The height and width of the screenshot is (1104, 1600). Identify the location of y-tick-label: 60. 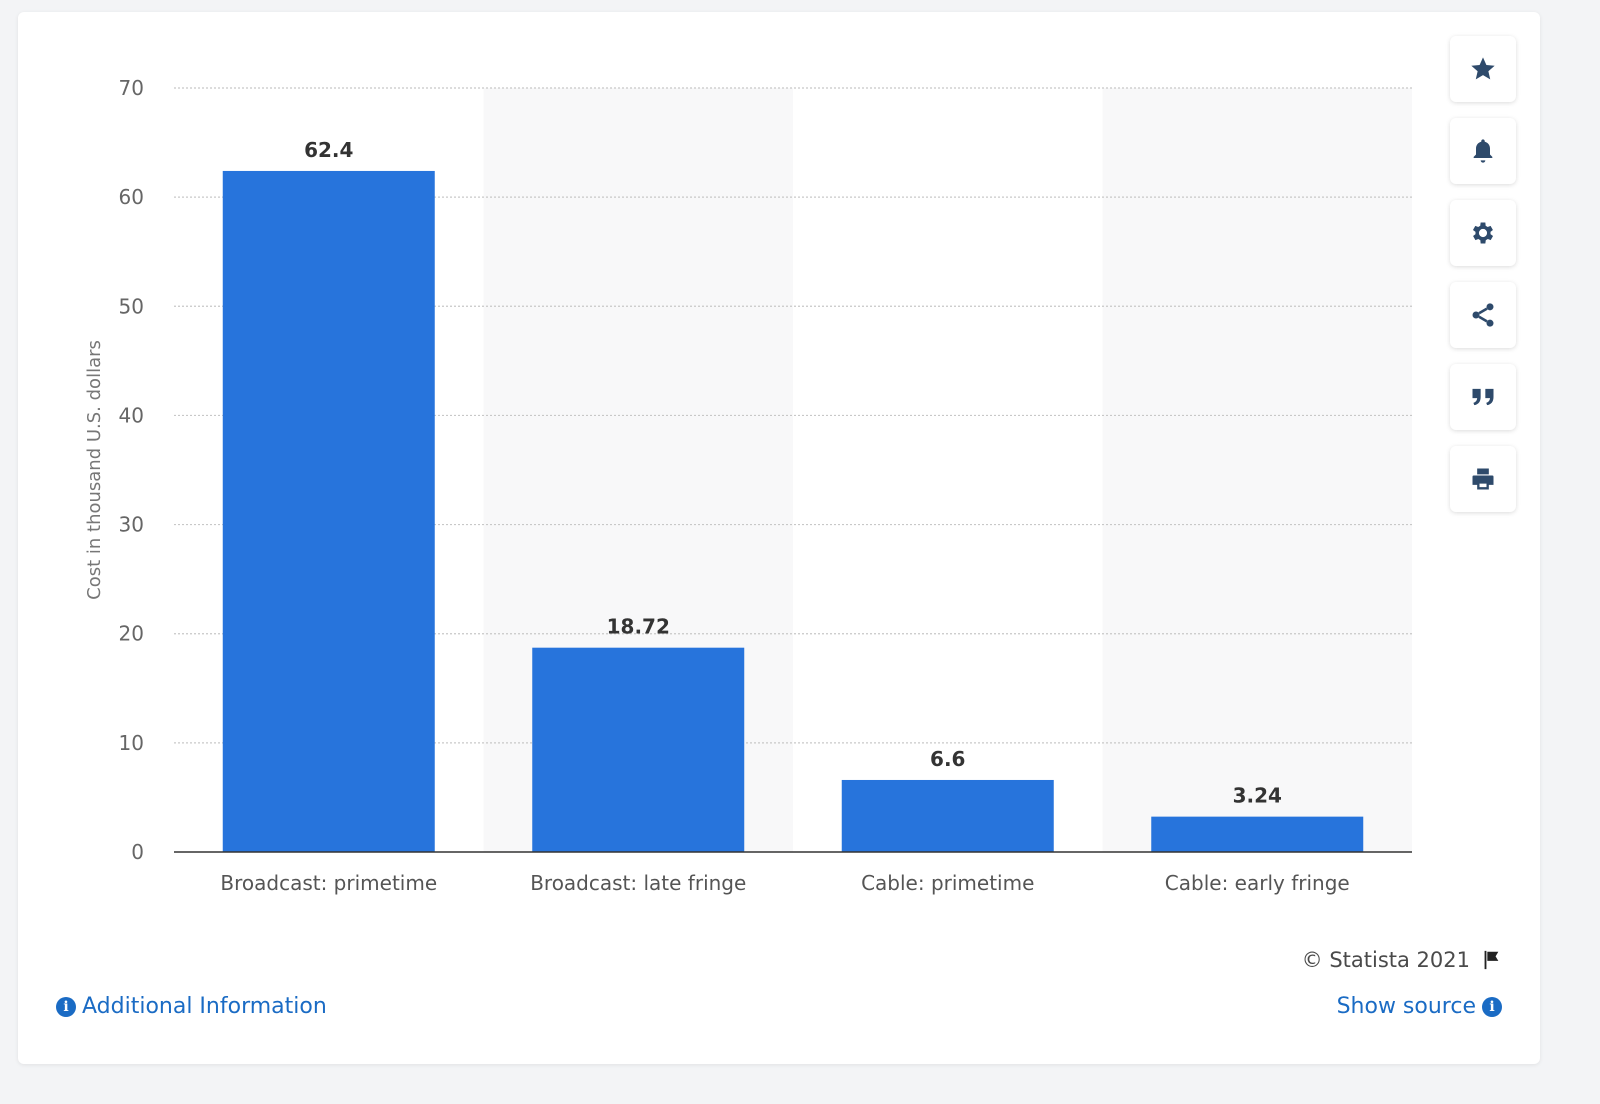
(131, 197).